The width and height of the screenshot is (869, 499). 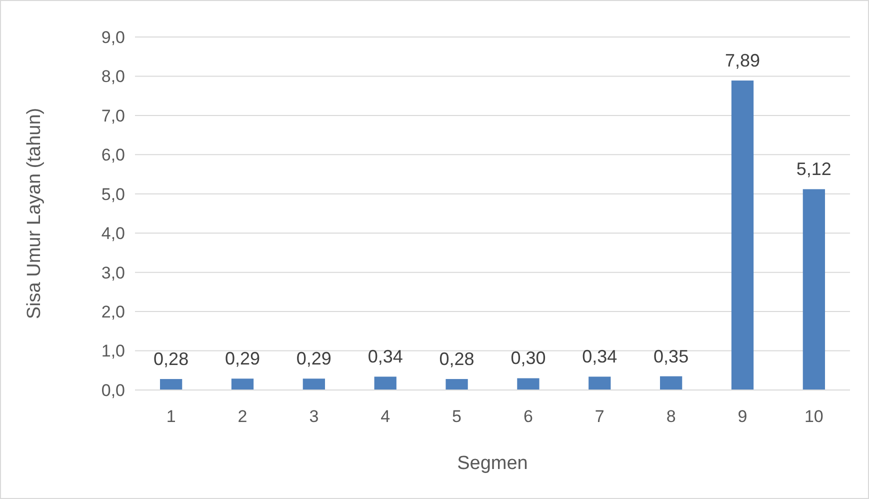 What do you see at coordinates (743, 416) in the screenshot?
I see `x-tick-label: 9` at bounding box center [743, 416].